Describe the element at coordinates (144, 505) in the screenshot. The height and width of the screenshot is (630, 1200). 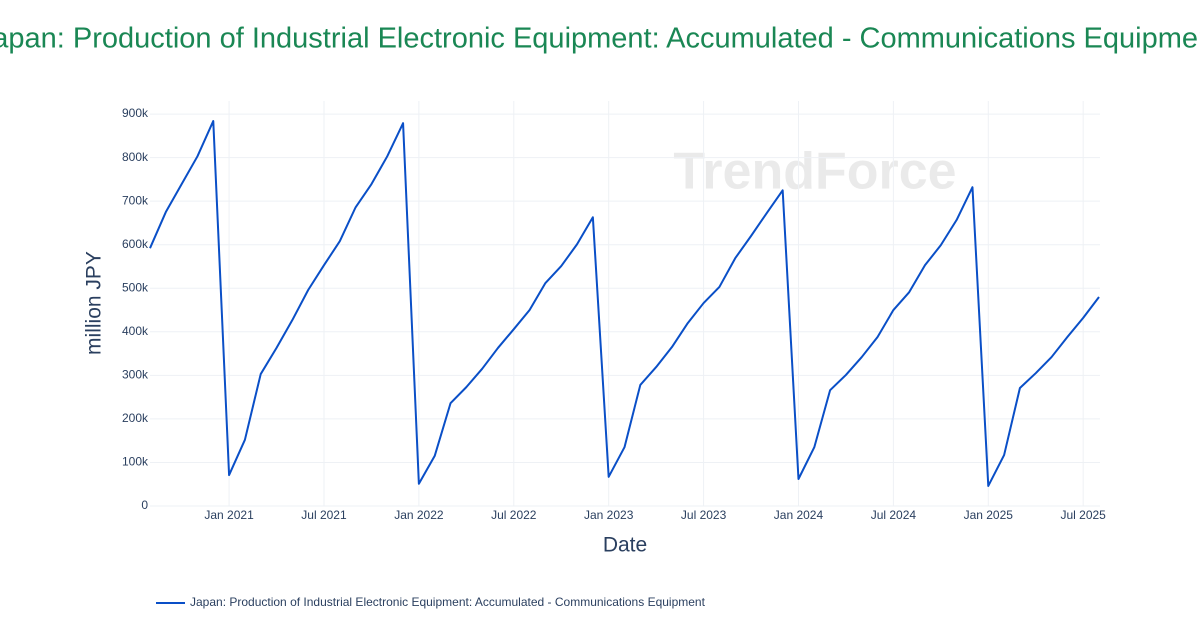
I see `y-tick-label: 0` at that location.